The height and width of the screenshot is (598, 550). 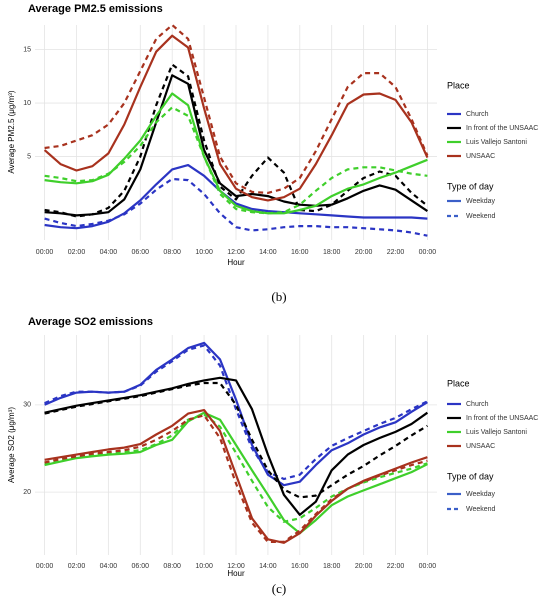 I want to click on y-tick-label: 15, so click(x=27, y=49).